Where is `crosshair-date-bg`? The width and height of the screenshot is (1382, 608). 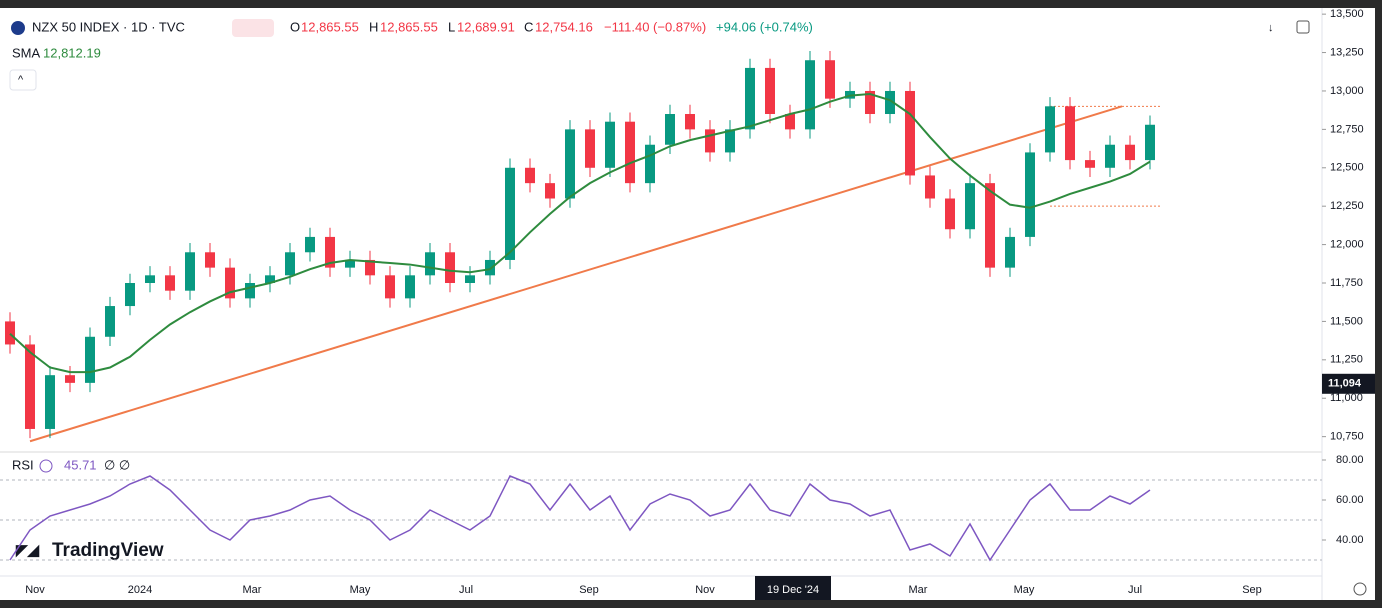
crosshair-date-bg is located at coordinates (793, 588).